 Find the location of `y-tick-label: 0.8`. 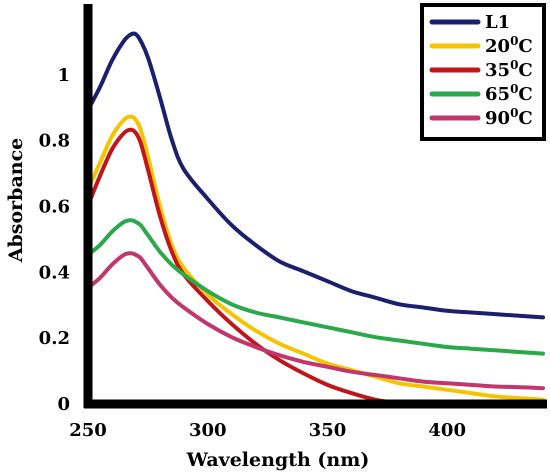

y-tick-label: 0.8 is located at coordinates (54, 141).